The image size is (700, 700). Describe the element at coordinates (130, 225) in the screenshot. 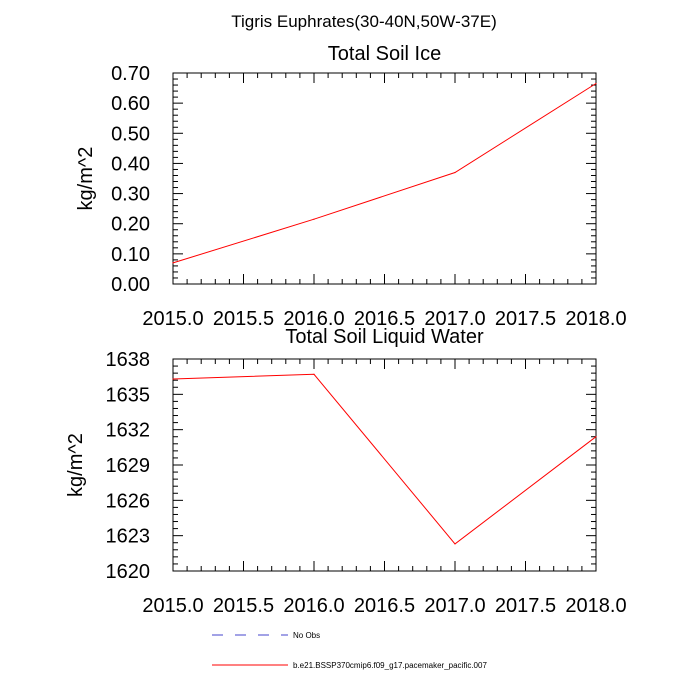

I see `y-tick-label: 0.20` at that location.